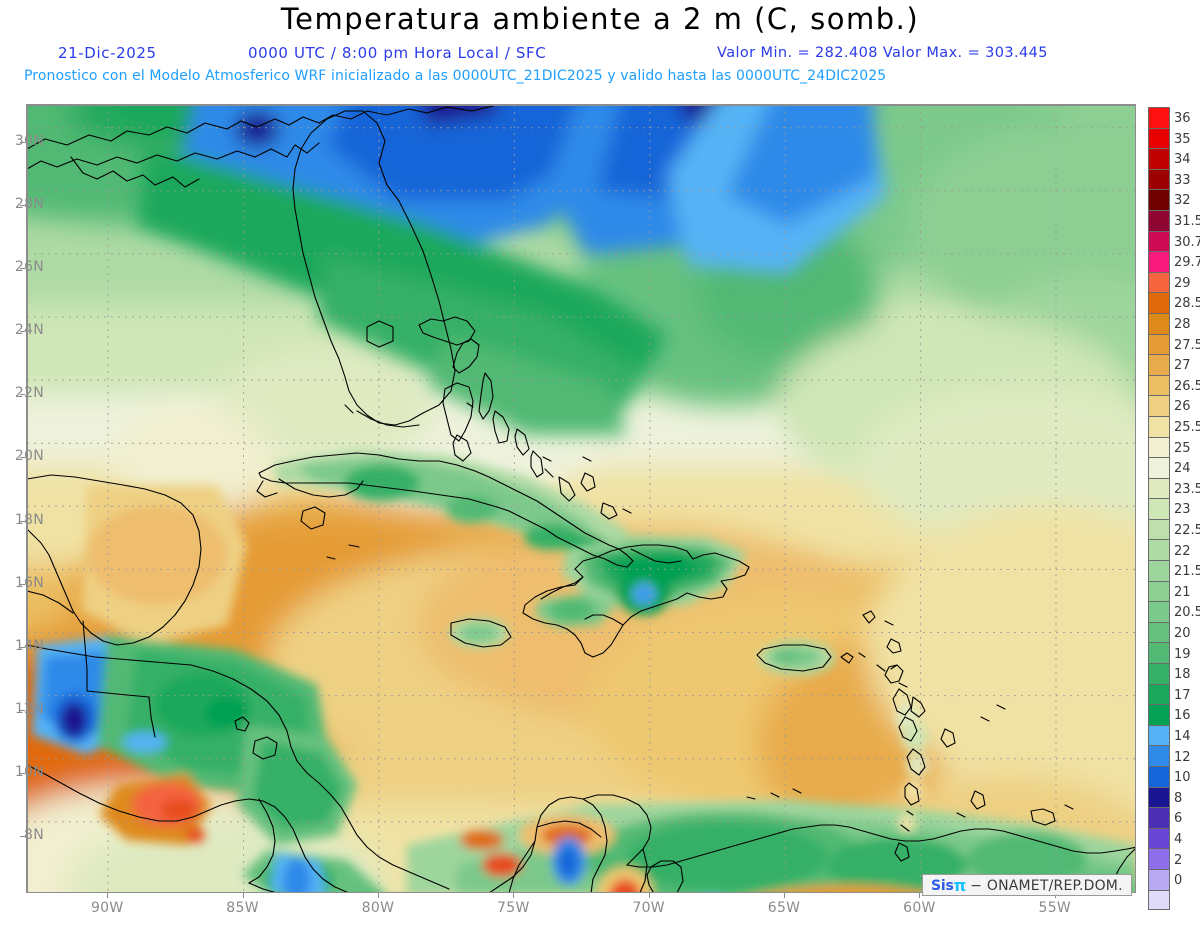 The width and height of the screenshot is (1200, 927). Describe the element at coordinates (600, 19) in the screenshot. I see `page-title: Temperatura ambiente a 2 m (C, somb.)` at that location.